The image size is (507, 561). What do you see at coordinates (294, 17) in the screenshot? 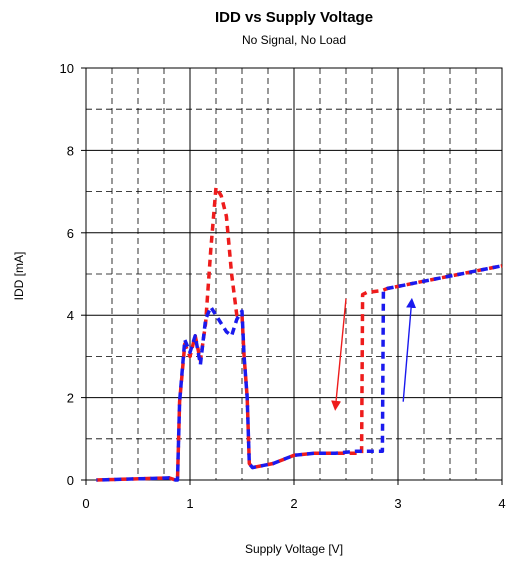
I see `chart-title: IDD vs Supply Voltage` at bounding box center [294, 17].